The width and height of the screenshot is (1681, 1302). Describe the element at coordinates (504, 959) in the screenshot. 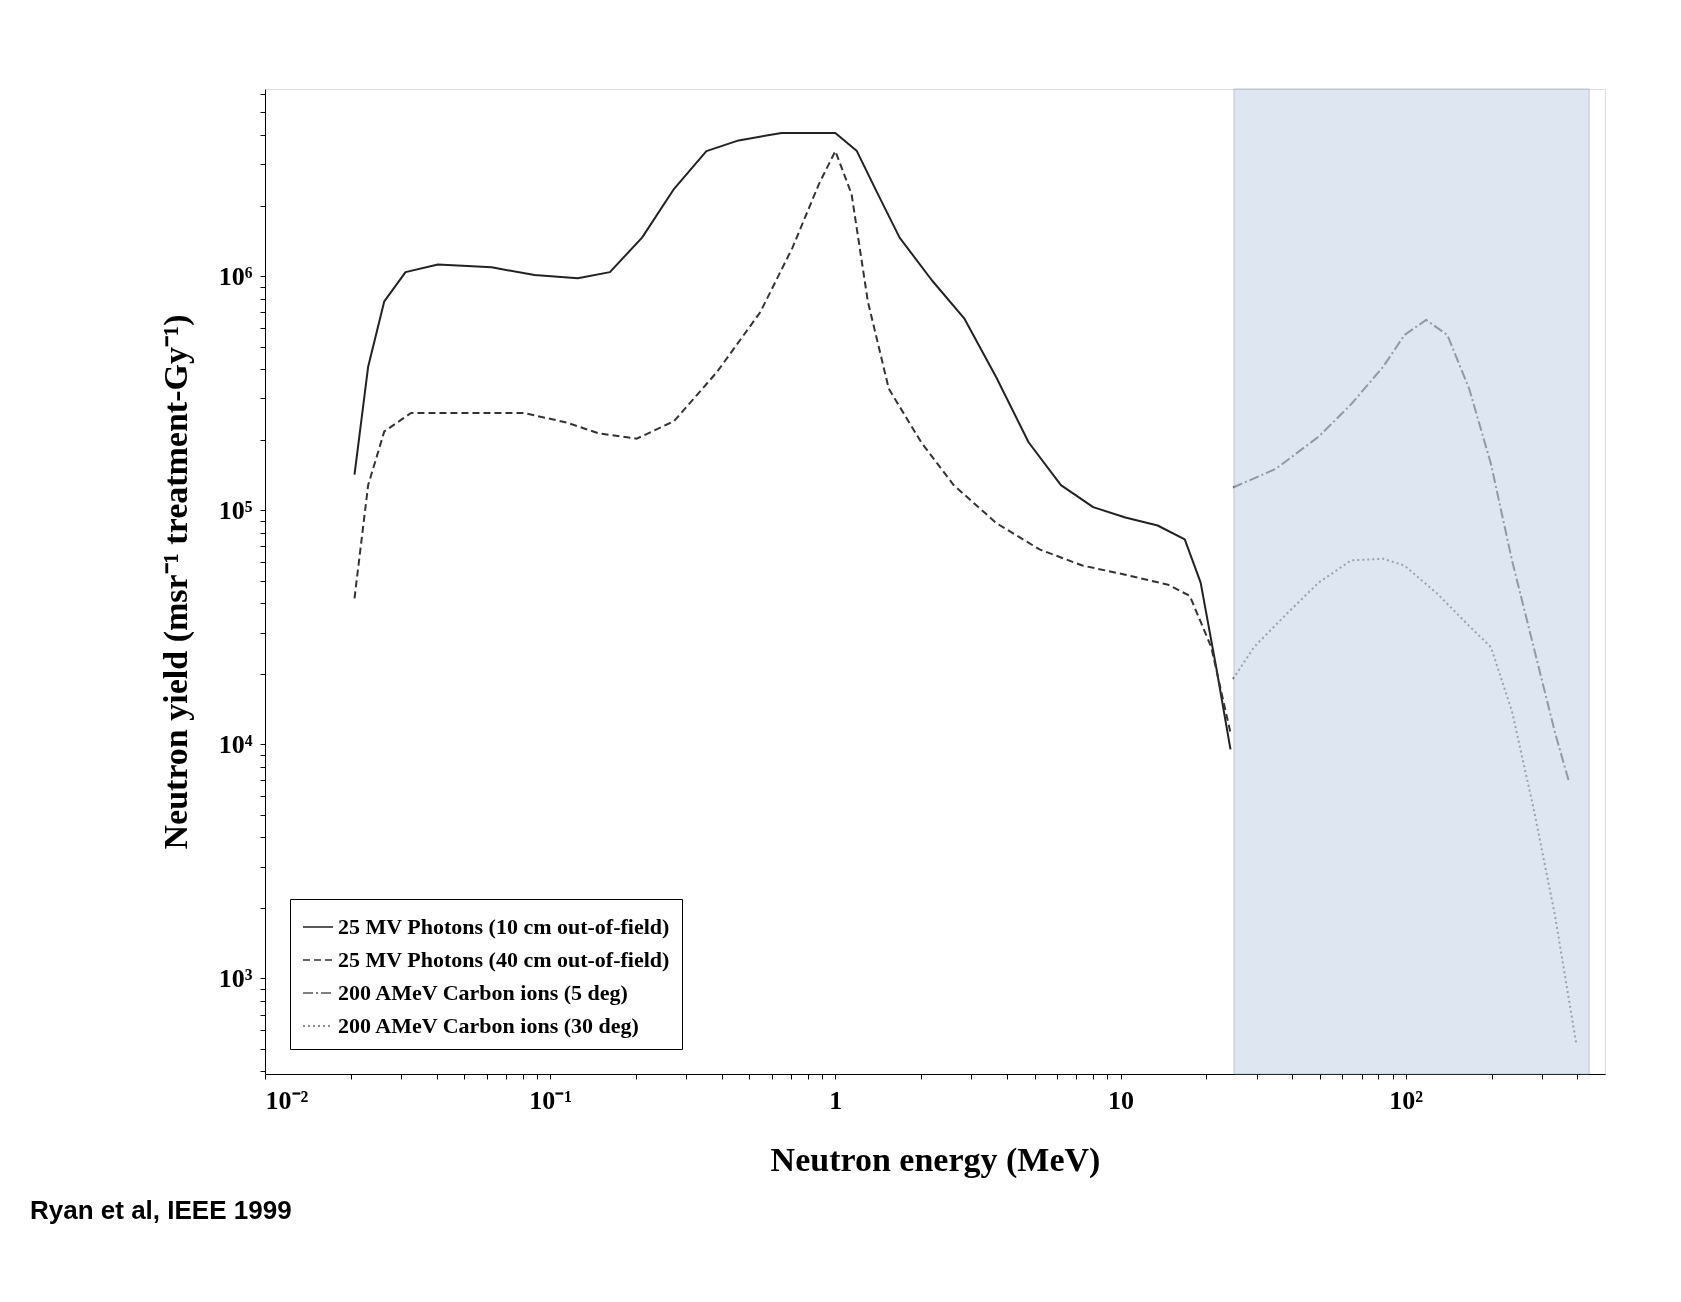

I see `legend-label: 25 MV Photons (40 cm out-of-field)` at that location.